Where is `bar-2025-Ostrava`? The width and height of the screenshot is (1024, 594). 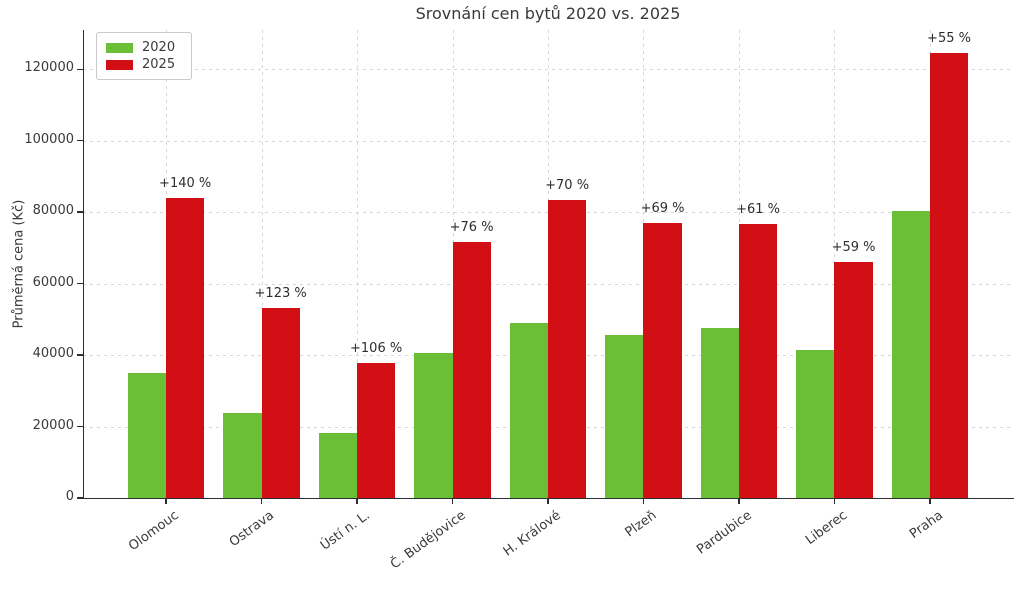 bar-2025-Ostrava is located at coordinates (280, 403).